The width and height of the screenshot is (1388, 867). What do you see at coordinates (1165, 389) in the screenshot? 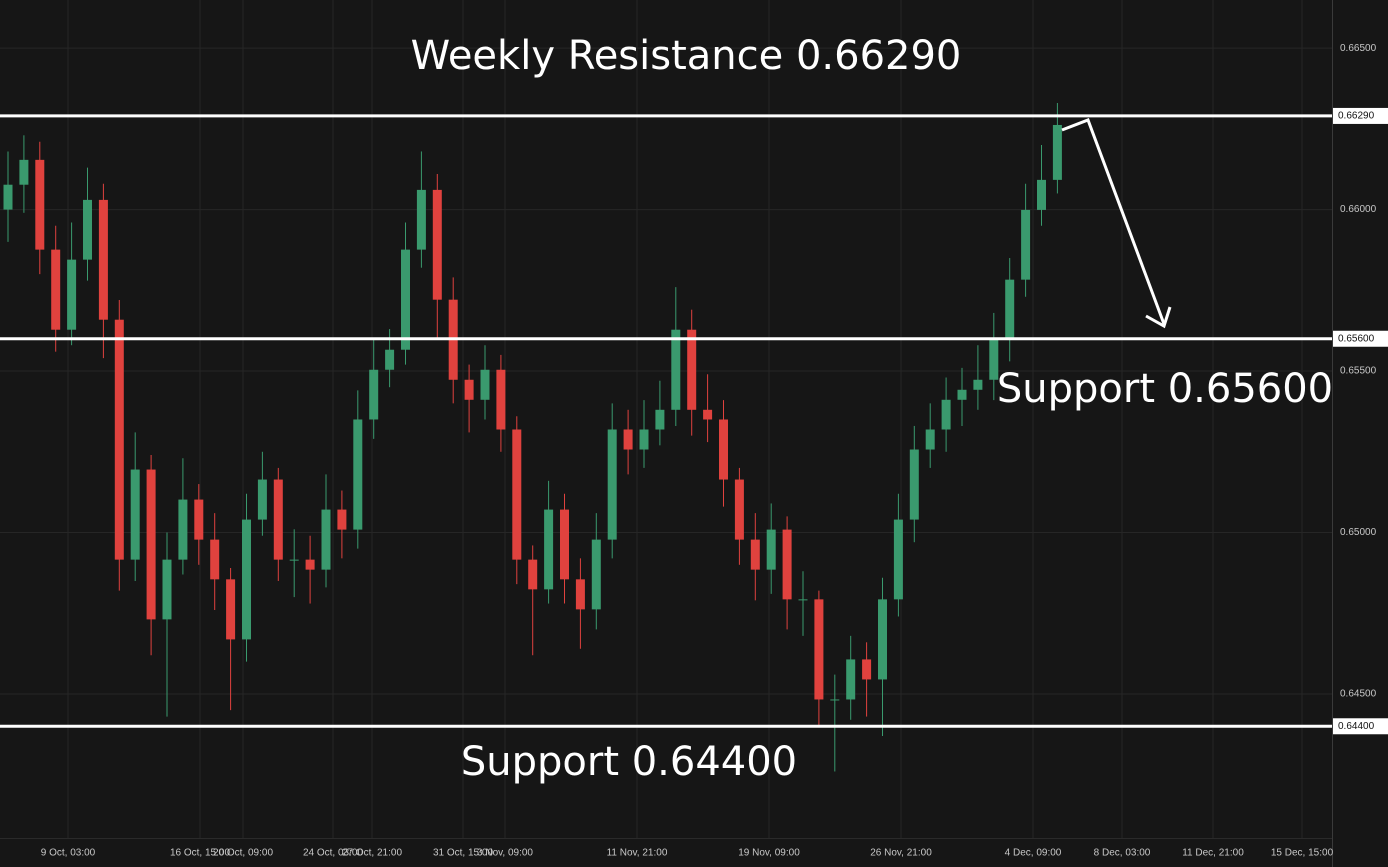
I see `annotation: Support 0.65600` at bounding box center [1165, 389].